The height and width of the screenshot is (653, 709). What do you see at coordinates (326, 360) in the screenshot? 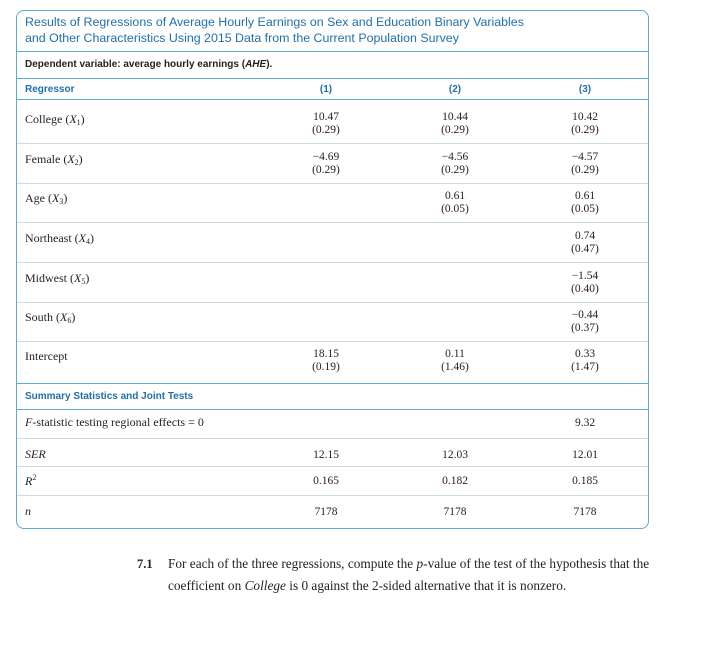
I see `coef-cell-c1: 18.15 (0.19)` at bounding box center [326, 360].